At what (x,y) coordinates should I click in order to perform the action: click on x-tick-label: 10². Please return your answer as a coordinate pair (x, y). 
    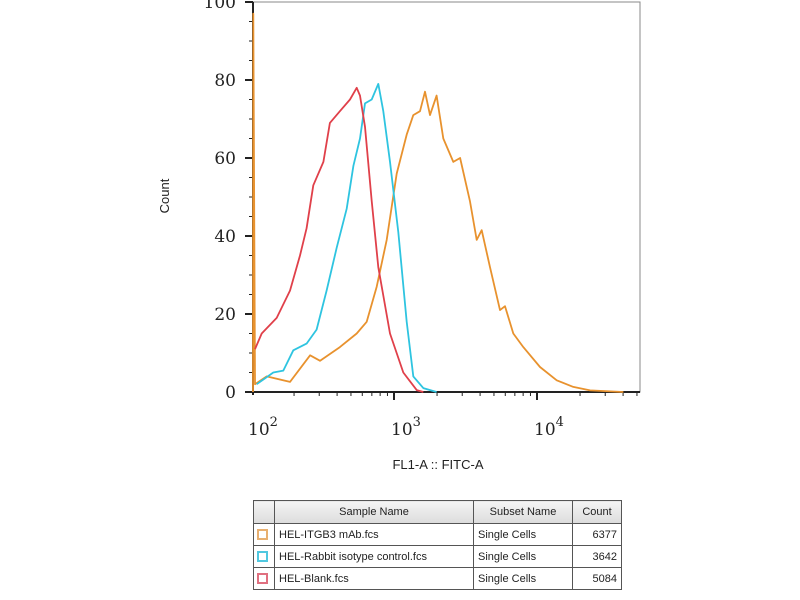
    Looking at the image, I should click on (263, 427).